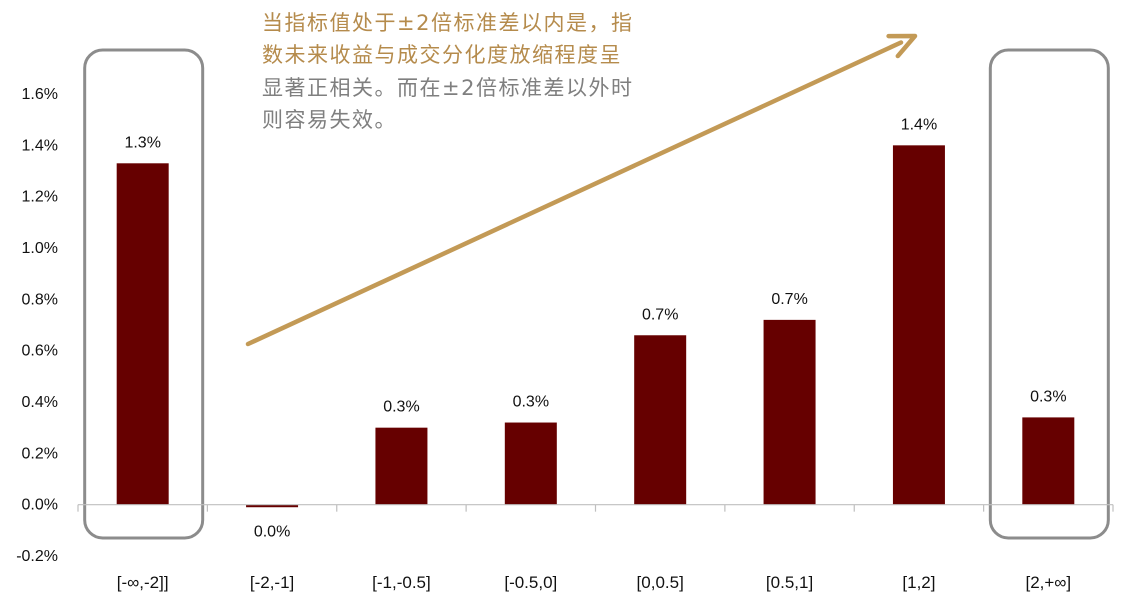 The width and height of the screenshot is (1131, 609). I want to click on y-tick-label: 0.4%, so click(40, 402).